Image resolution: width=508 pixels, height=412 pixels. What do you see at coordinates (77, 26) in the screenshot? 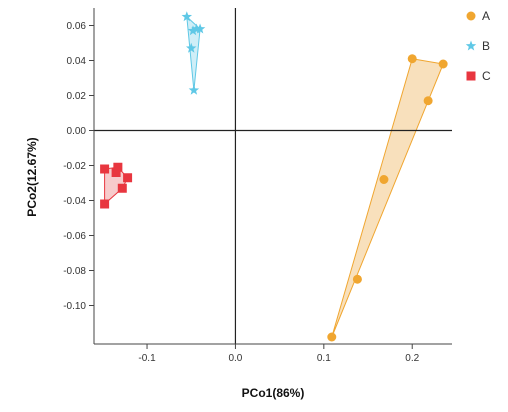
I see `y-tick-label: 0.06` at bounding box center [77, 26].